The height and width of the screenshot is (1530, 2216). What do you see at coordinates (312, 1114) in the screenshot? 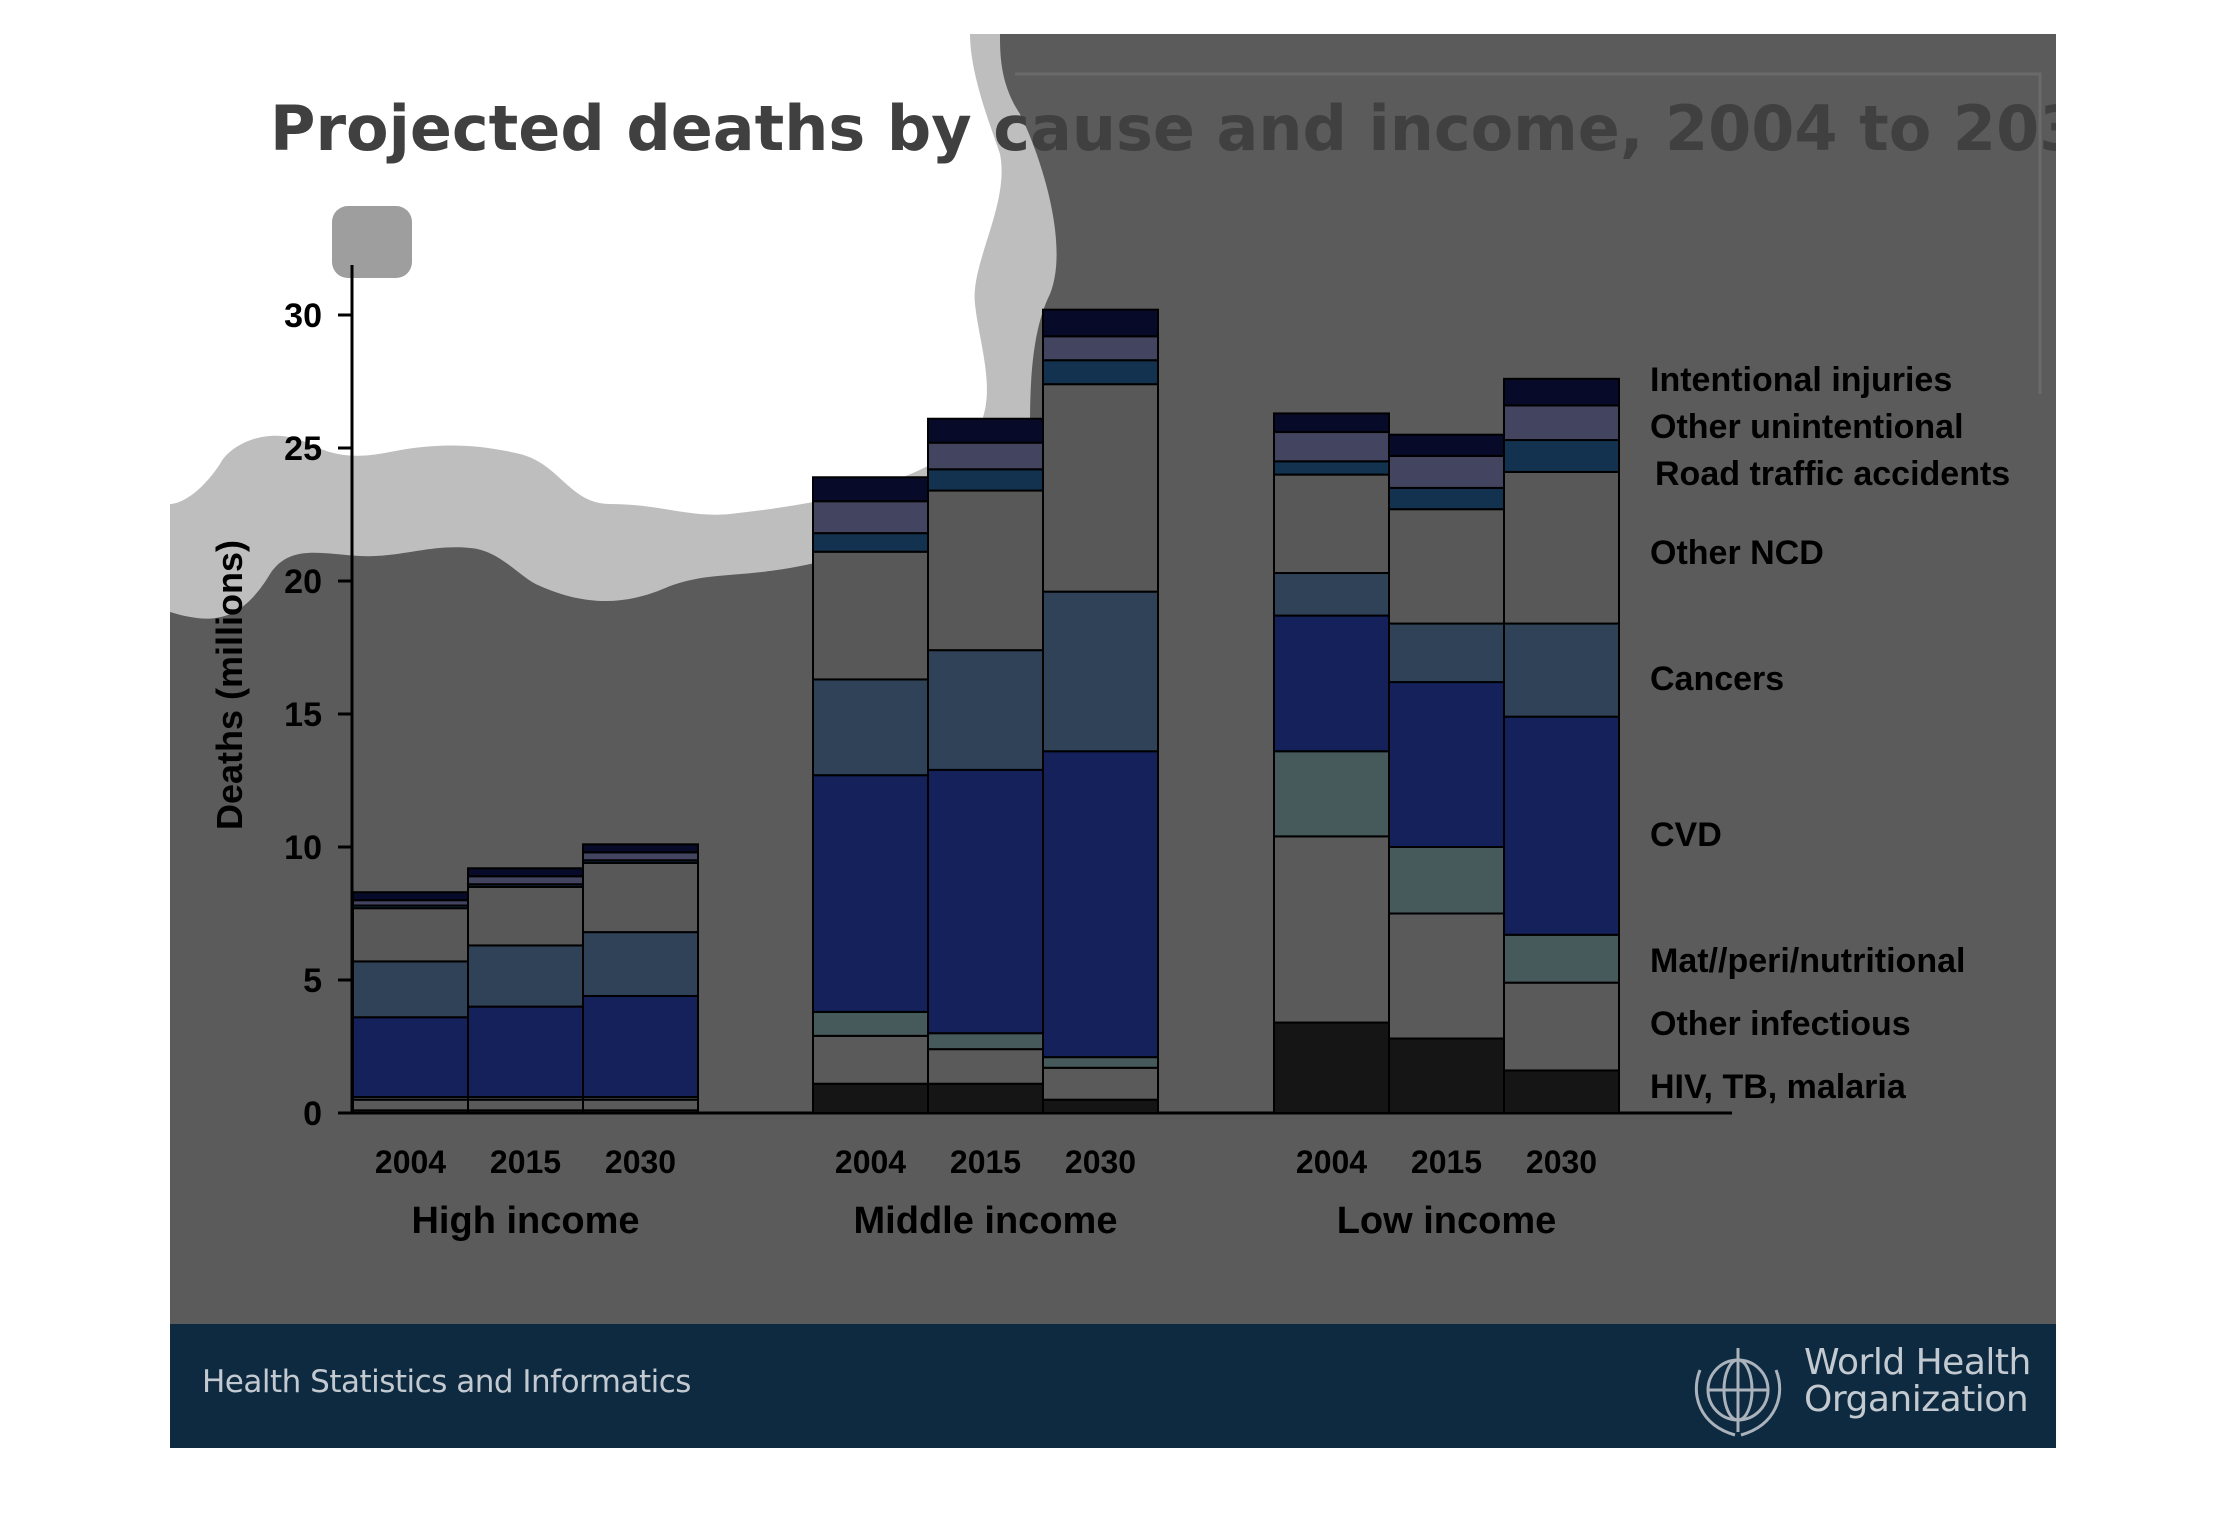
I see `y-tick-label: 0` at bounding box center [312, 1114].